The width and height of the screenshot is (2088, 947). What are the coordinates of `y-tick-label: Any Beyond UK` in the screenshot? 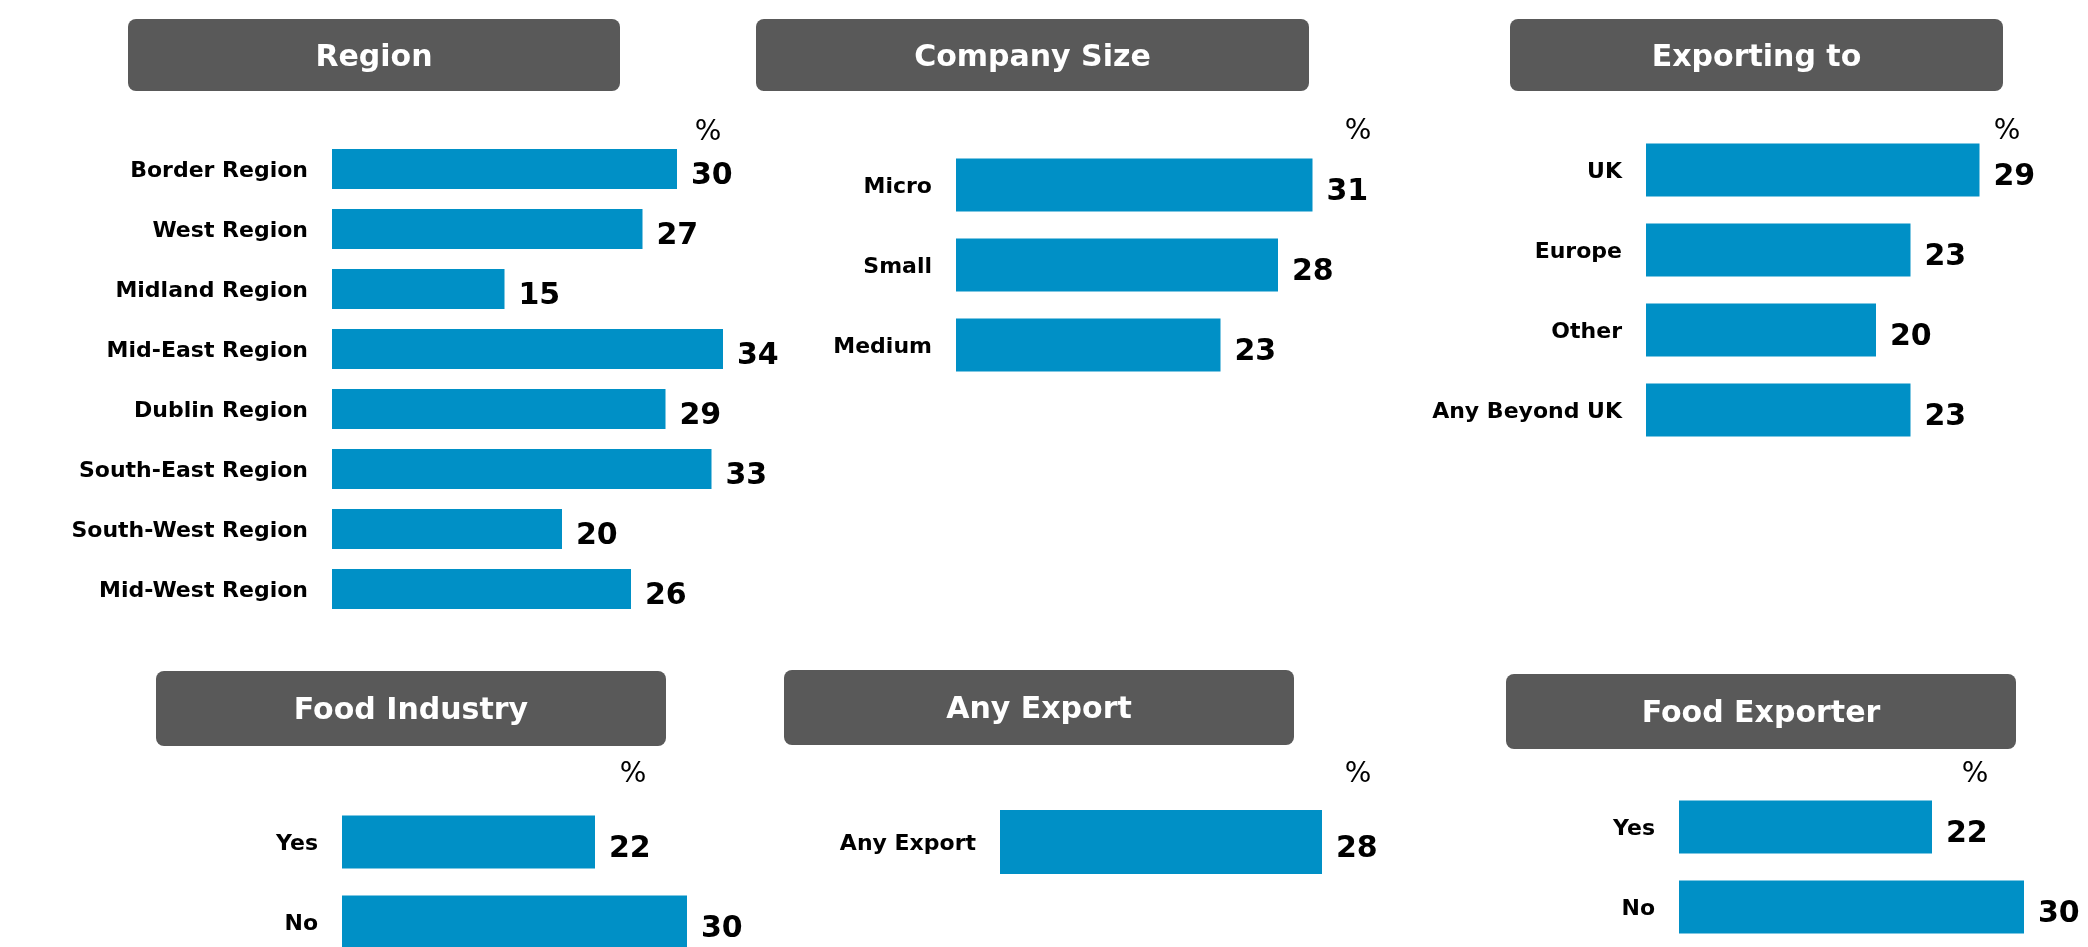 It's located at (1527, 410).